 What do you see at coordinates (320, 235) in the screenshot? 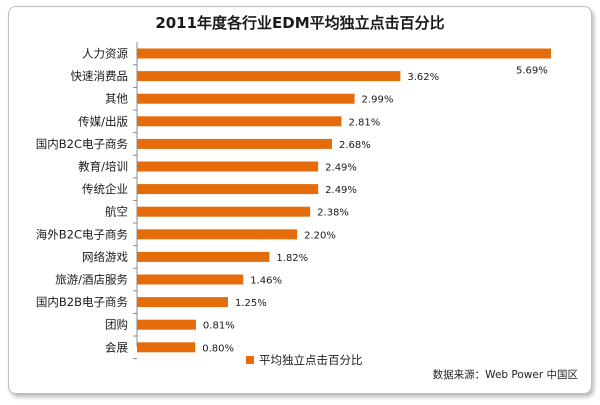
I see `value-label: 2.20%` at bounding box center [320, 235].